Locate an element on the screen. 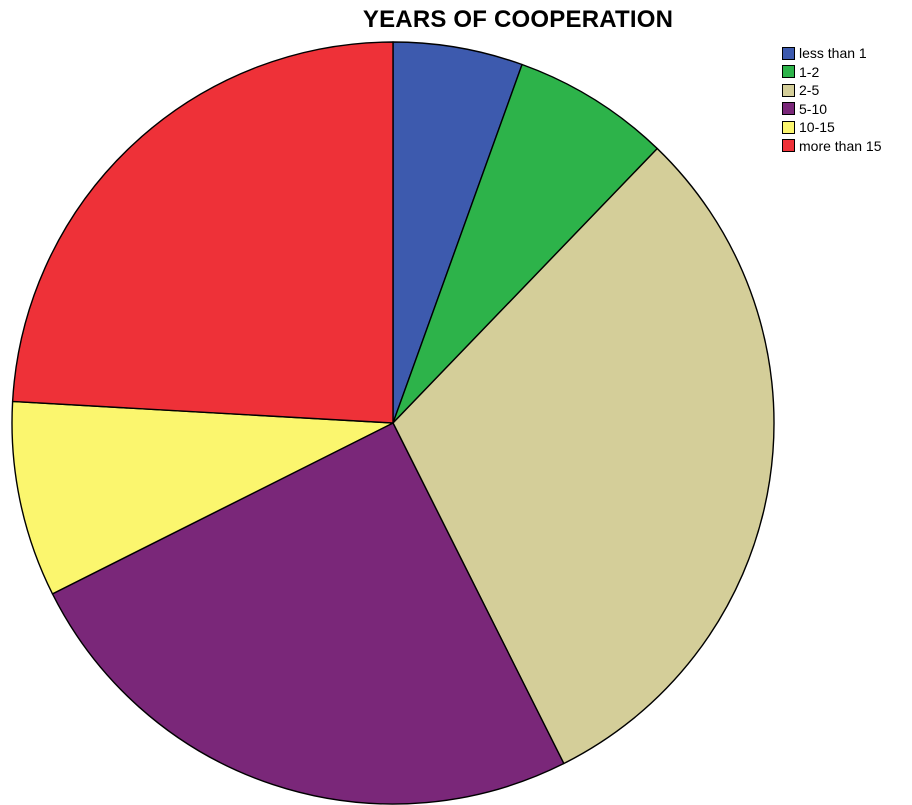 The width and height of the screenshot is (912, 805). legend-item-1-2: 1-2 is located at coordinates (832, 72).